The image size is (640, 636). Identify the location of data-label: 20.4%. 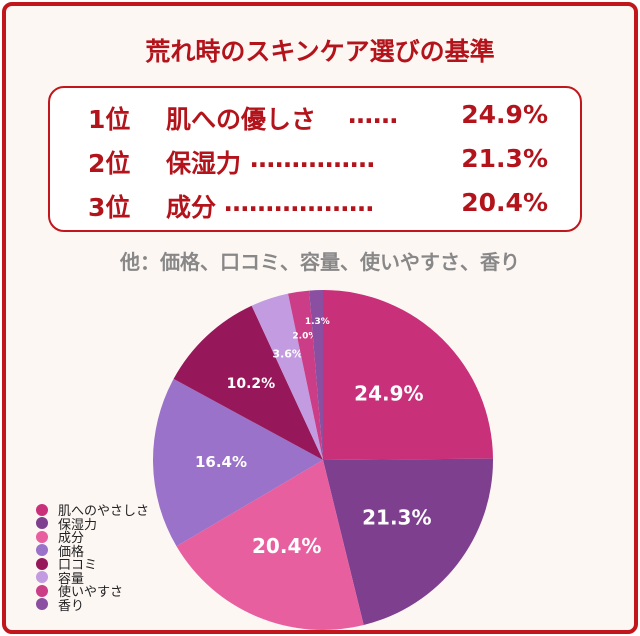
(286, 546).